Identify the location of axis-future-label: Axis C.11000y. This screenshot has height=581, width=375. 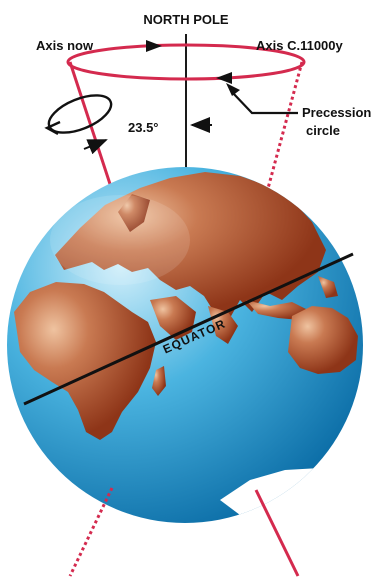
(300, 45).